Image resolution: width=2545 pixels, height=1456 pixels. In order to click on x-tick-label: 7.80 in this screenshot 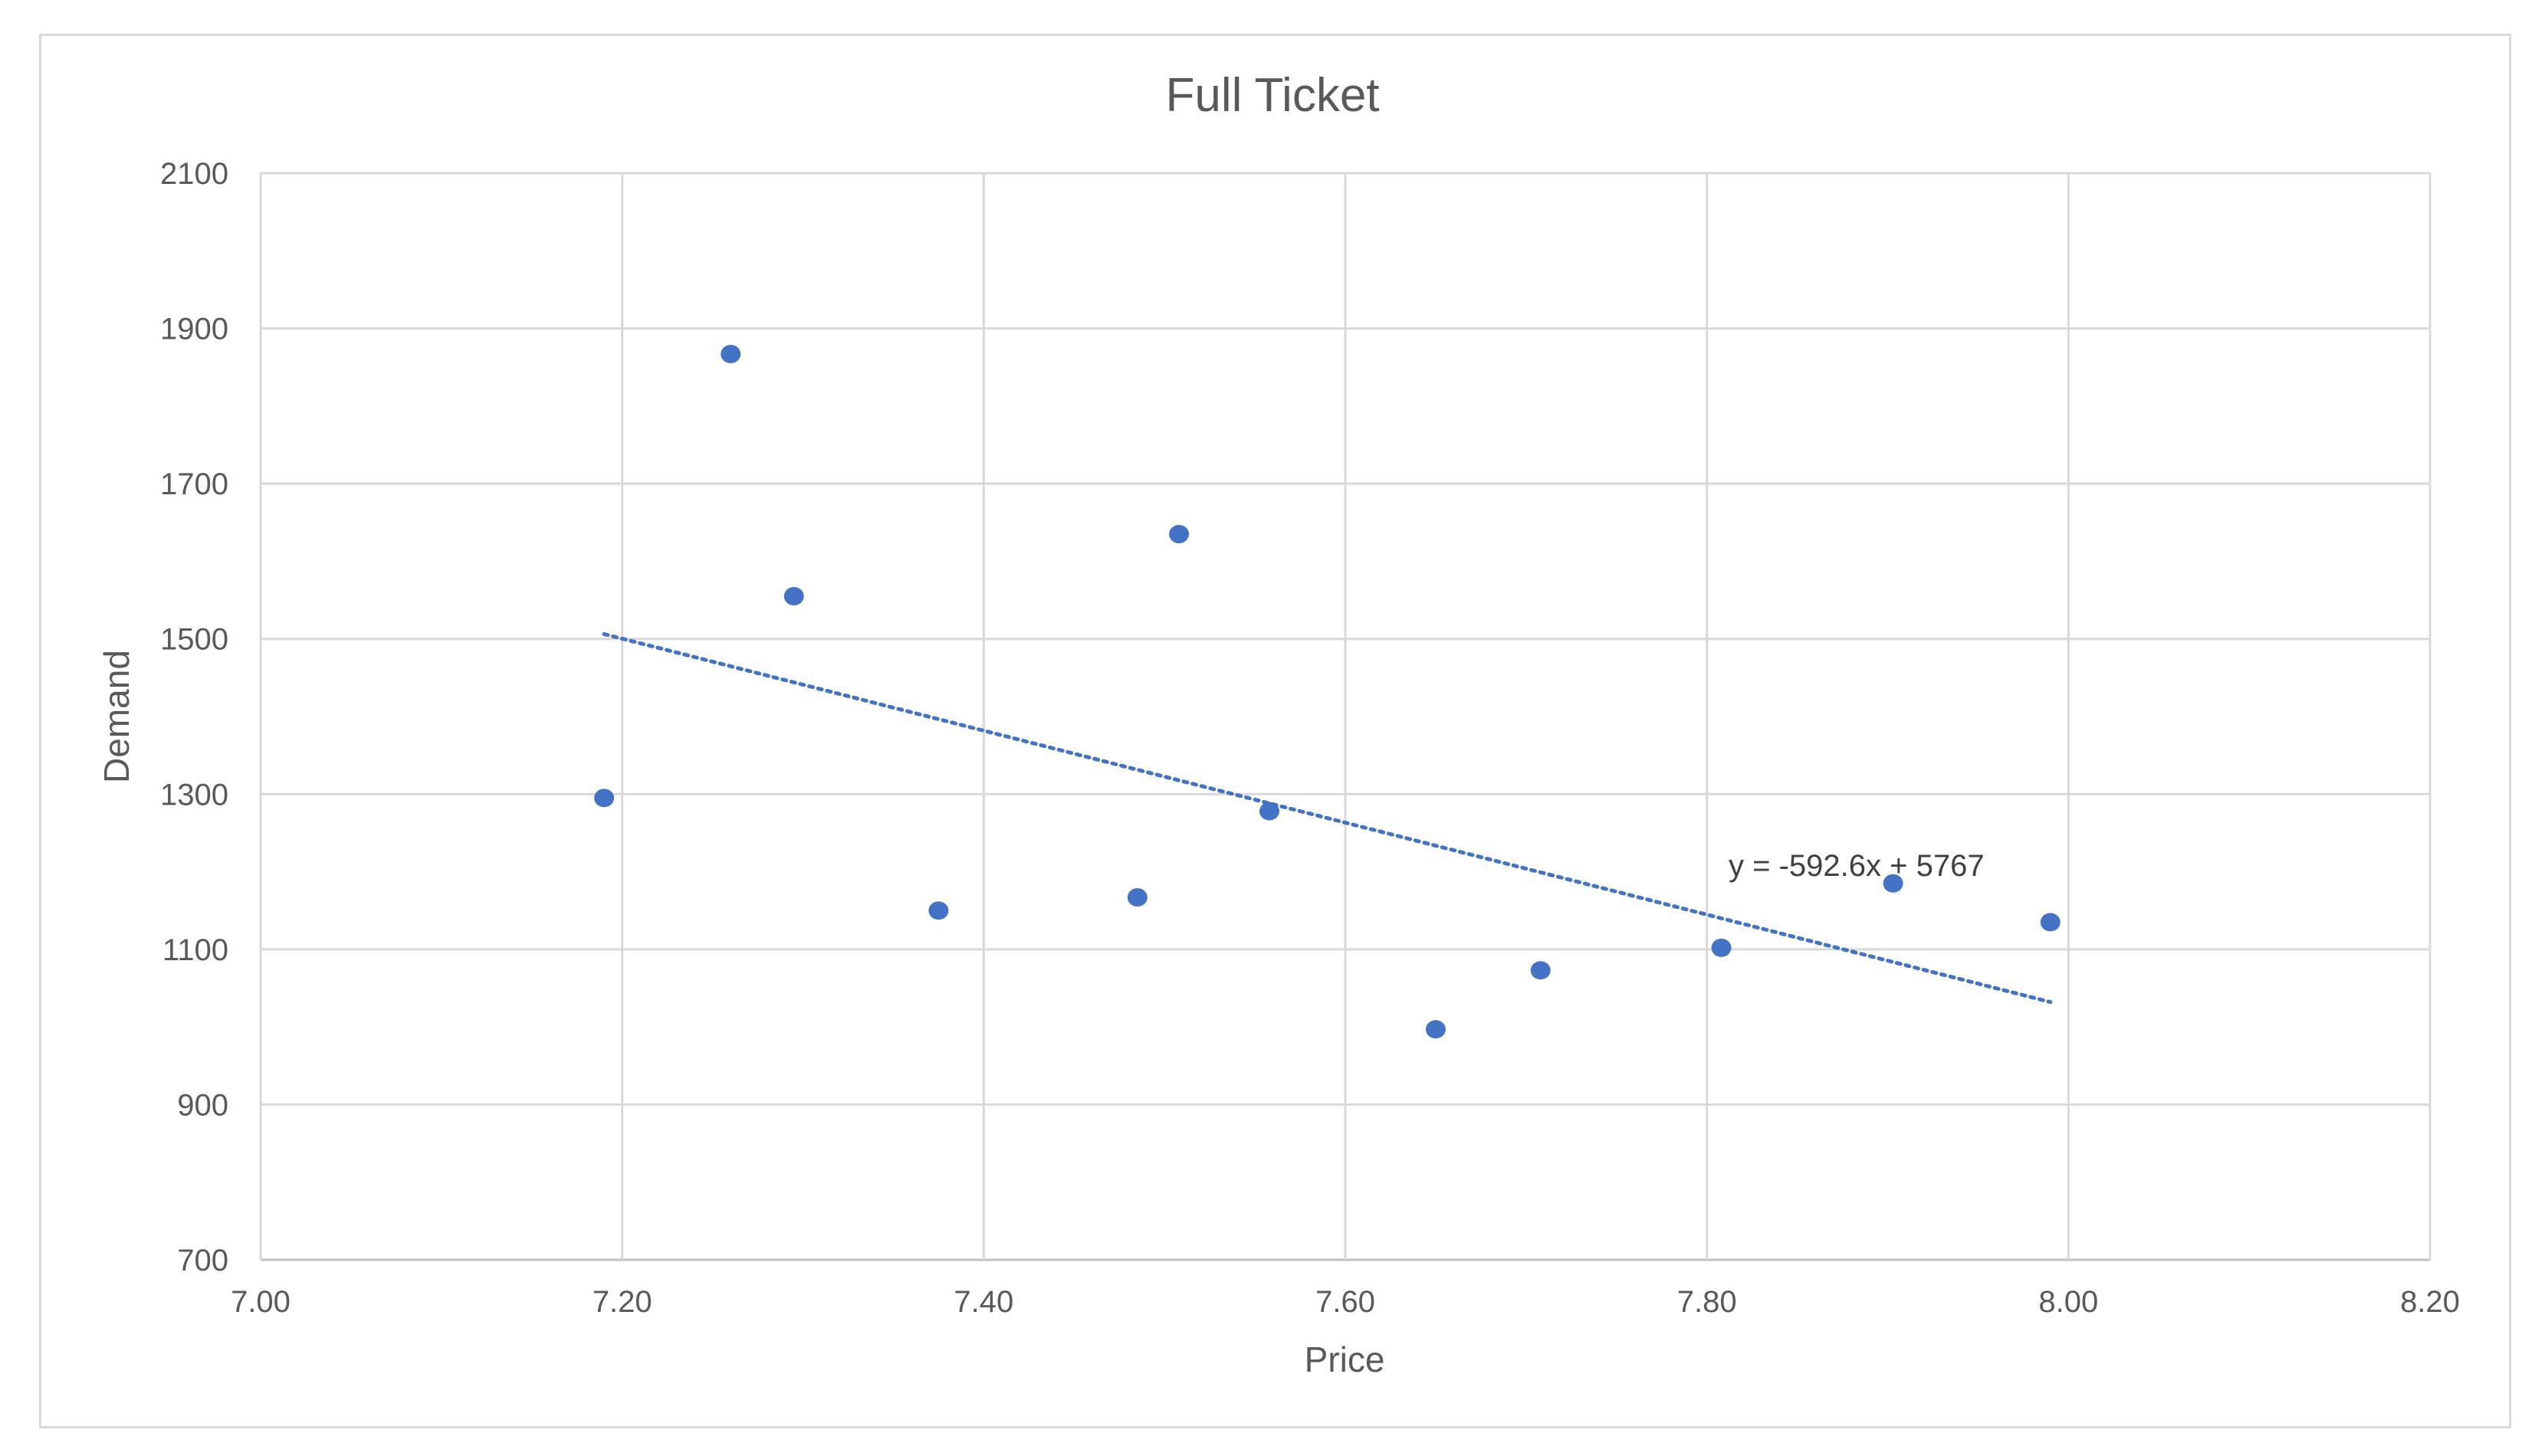, I will do `click(1707, 1302)`.